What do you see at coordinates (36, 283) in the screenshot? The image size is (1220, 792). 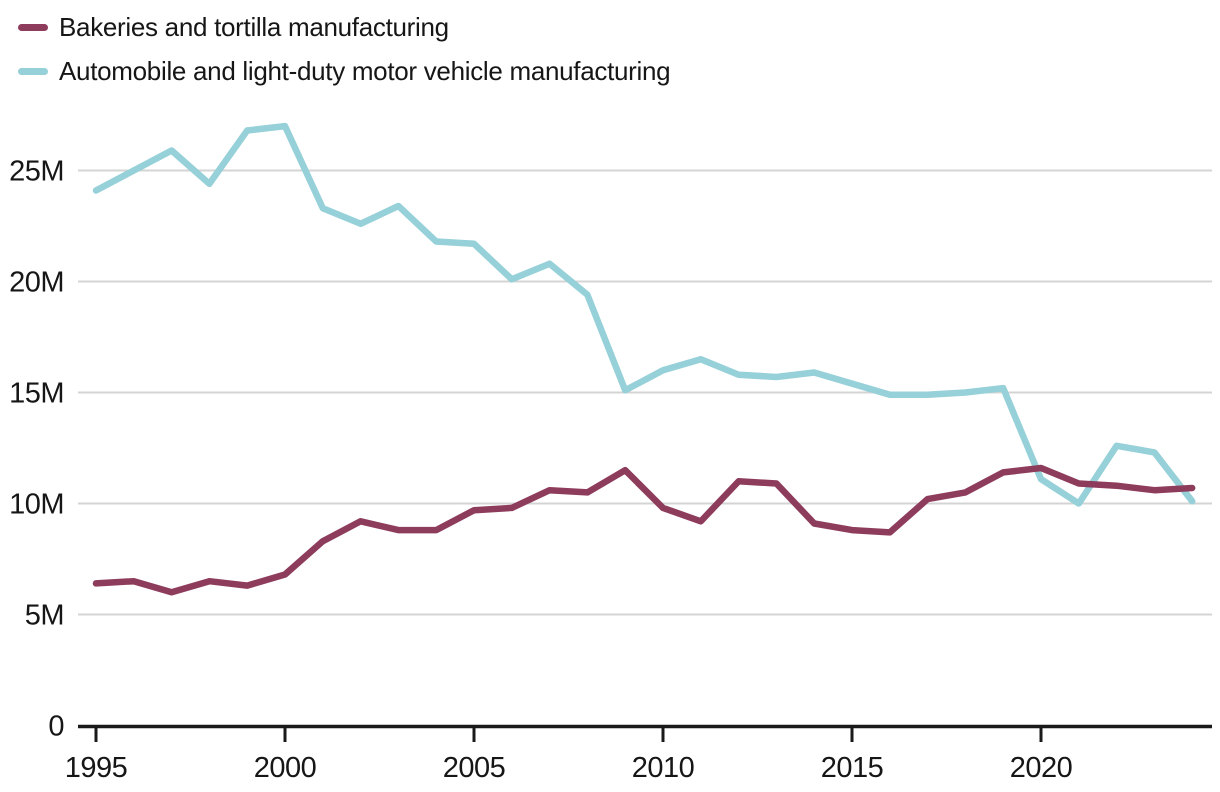 I see `y-tick-label: 20M` at bounding box center [36, 283].